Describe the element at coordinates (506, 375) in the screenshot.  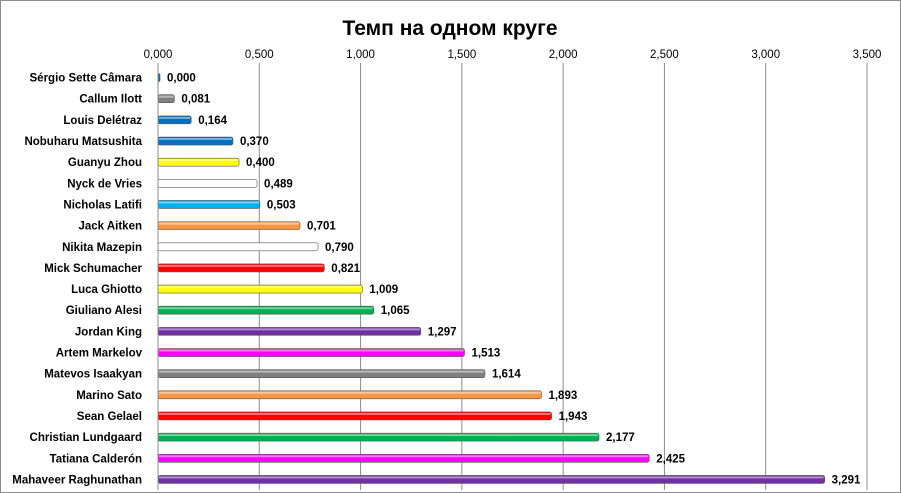
I see `value-label: 1,614` at that location.